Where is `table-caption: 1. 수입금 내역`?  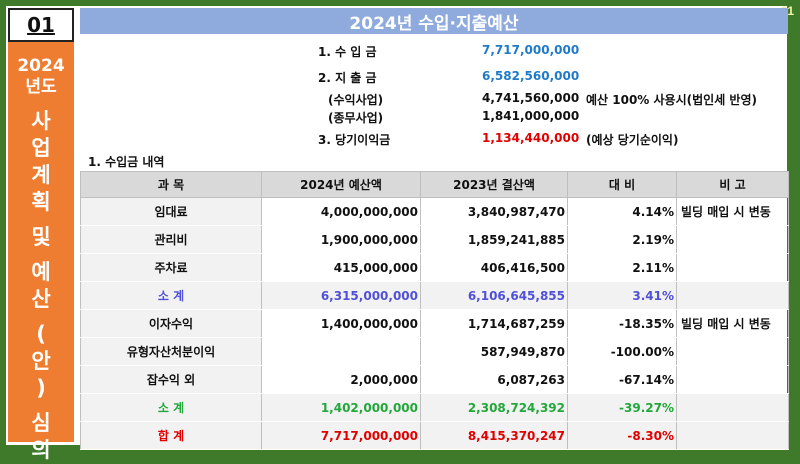 table-caption: 1. 수입금 내역 is located at coordinates (126, 162).